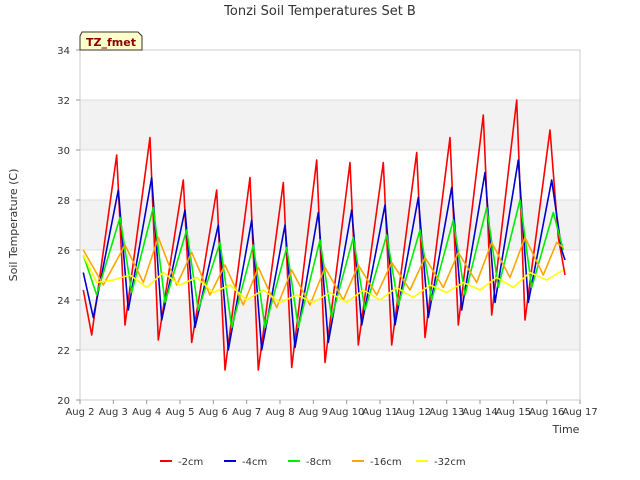 This screenshot has width=640, height=480. I want to click on y-tick-label: 26, so click(63, 251).